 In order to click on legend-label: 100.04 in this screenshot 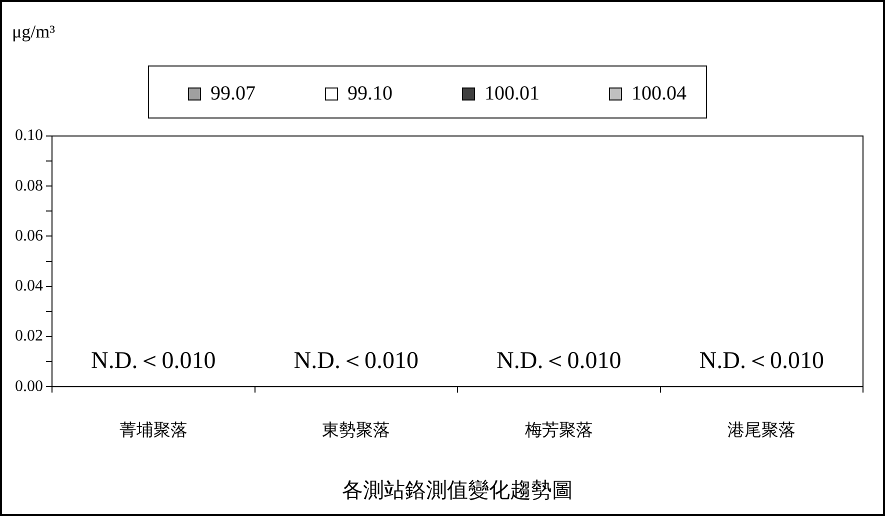, I will do `click(659, 93)`.